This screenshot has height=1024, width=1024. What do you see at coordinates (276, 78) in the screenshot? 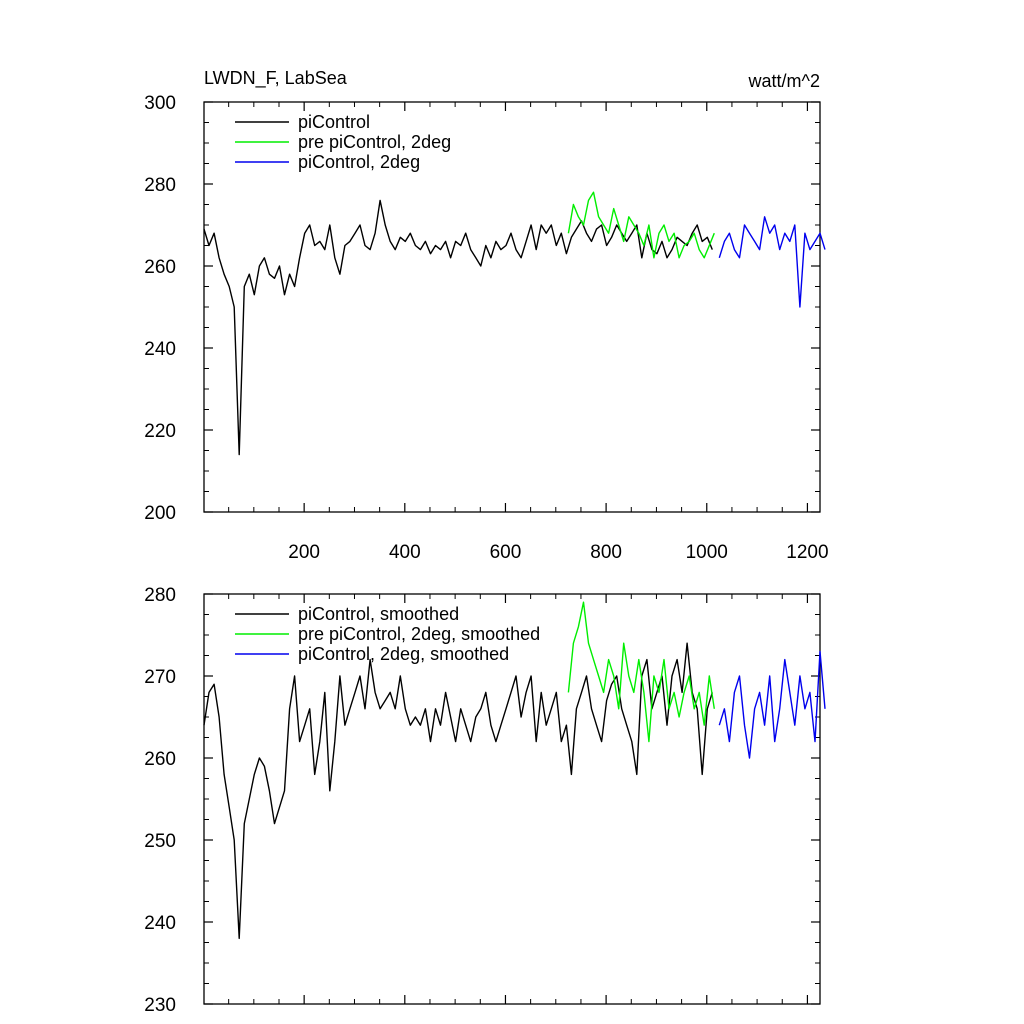
I see `top-panel-title-left: LWDN_F, LabSea` at bounding box center [276, 78].